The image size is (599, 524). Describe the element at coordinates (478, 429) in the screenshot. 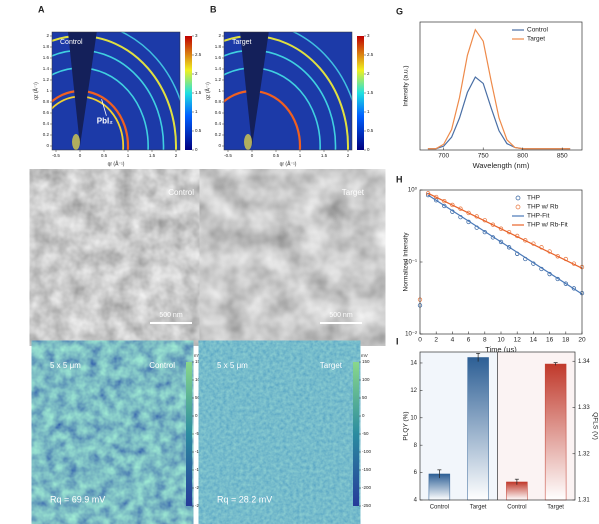

I see `bar` at that location.